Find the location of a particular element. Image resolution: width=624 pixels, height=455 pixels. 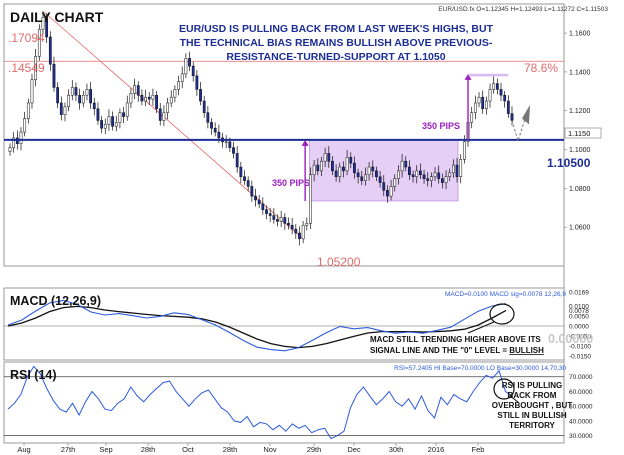

low-label: 1.05200 is located at coordinates (339, 262).